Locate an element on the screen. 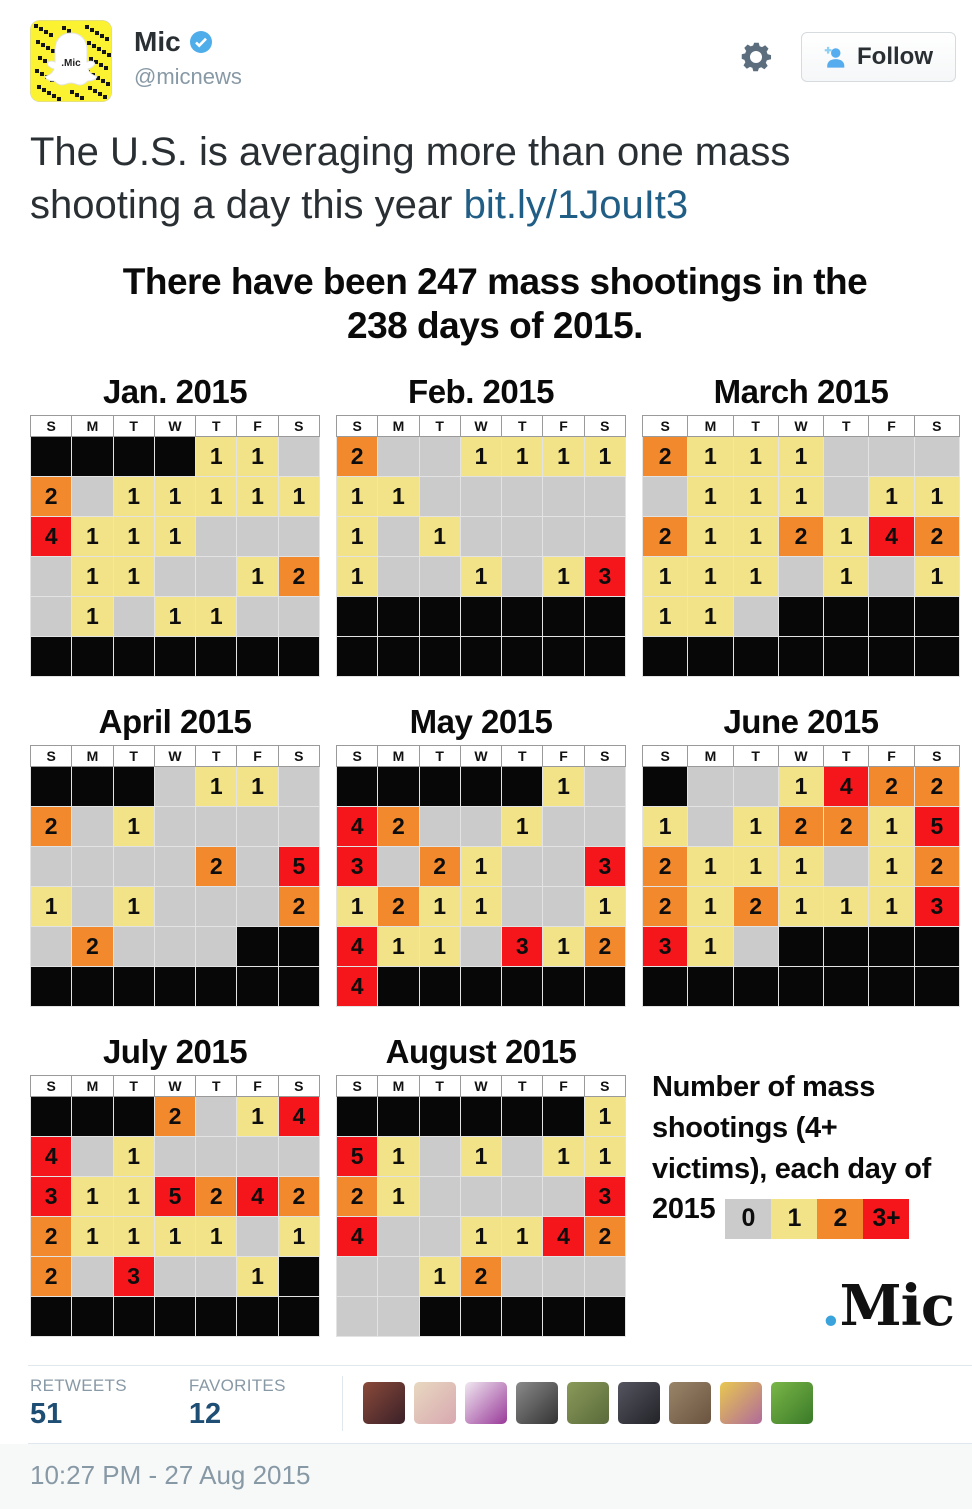 The image size is (972, 1509). header-actions: Follow is located at coordinates (846, 51).